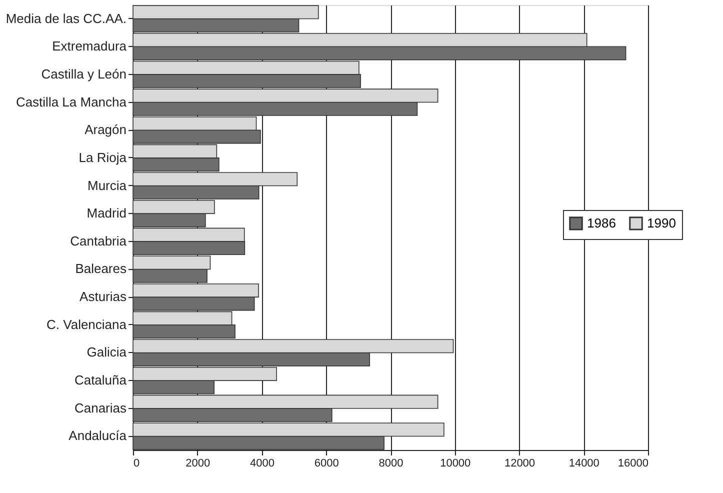 This screenshot has width=723, height=493. What do you see at coordinates (106, 213) in the screenshot?
I see `y-tick-label: Madrid` at bounding box center [106, 213].